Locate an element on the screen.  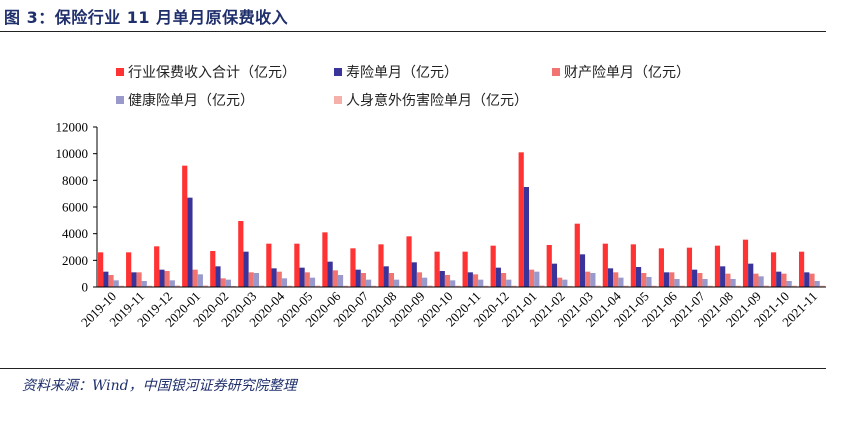
legend-label-total: 行业保费收入合计（亿元） is located at coordinates (212, 73).